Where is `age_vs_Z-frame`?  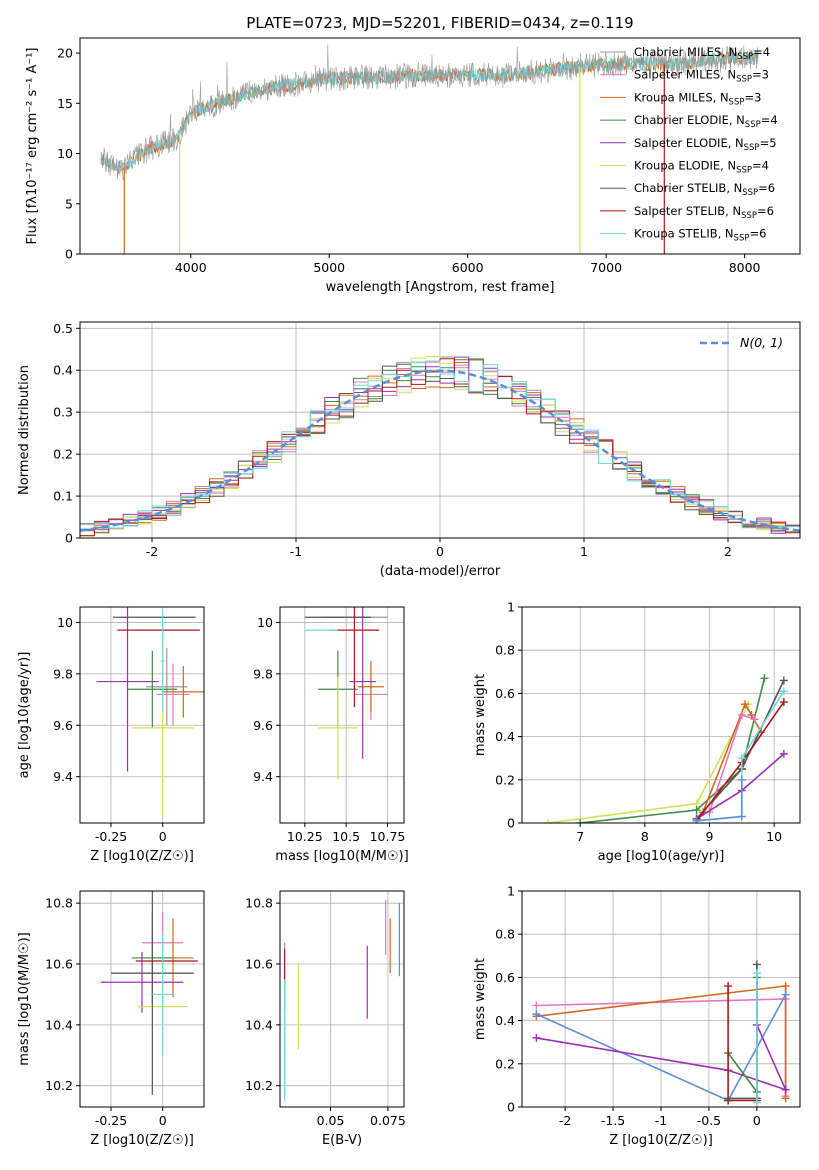
age_vs_Z-frame is located at coordinates (142, 715).